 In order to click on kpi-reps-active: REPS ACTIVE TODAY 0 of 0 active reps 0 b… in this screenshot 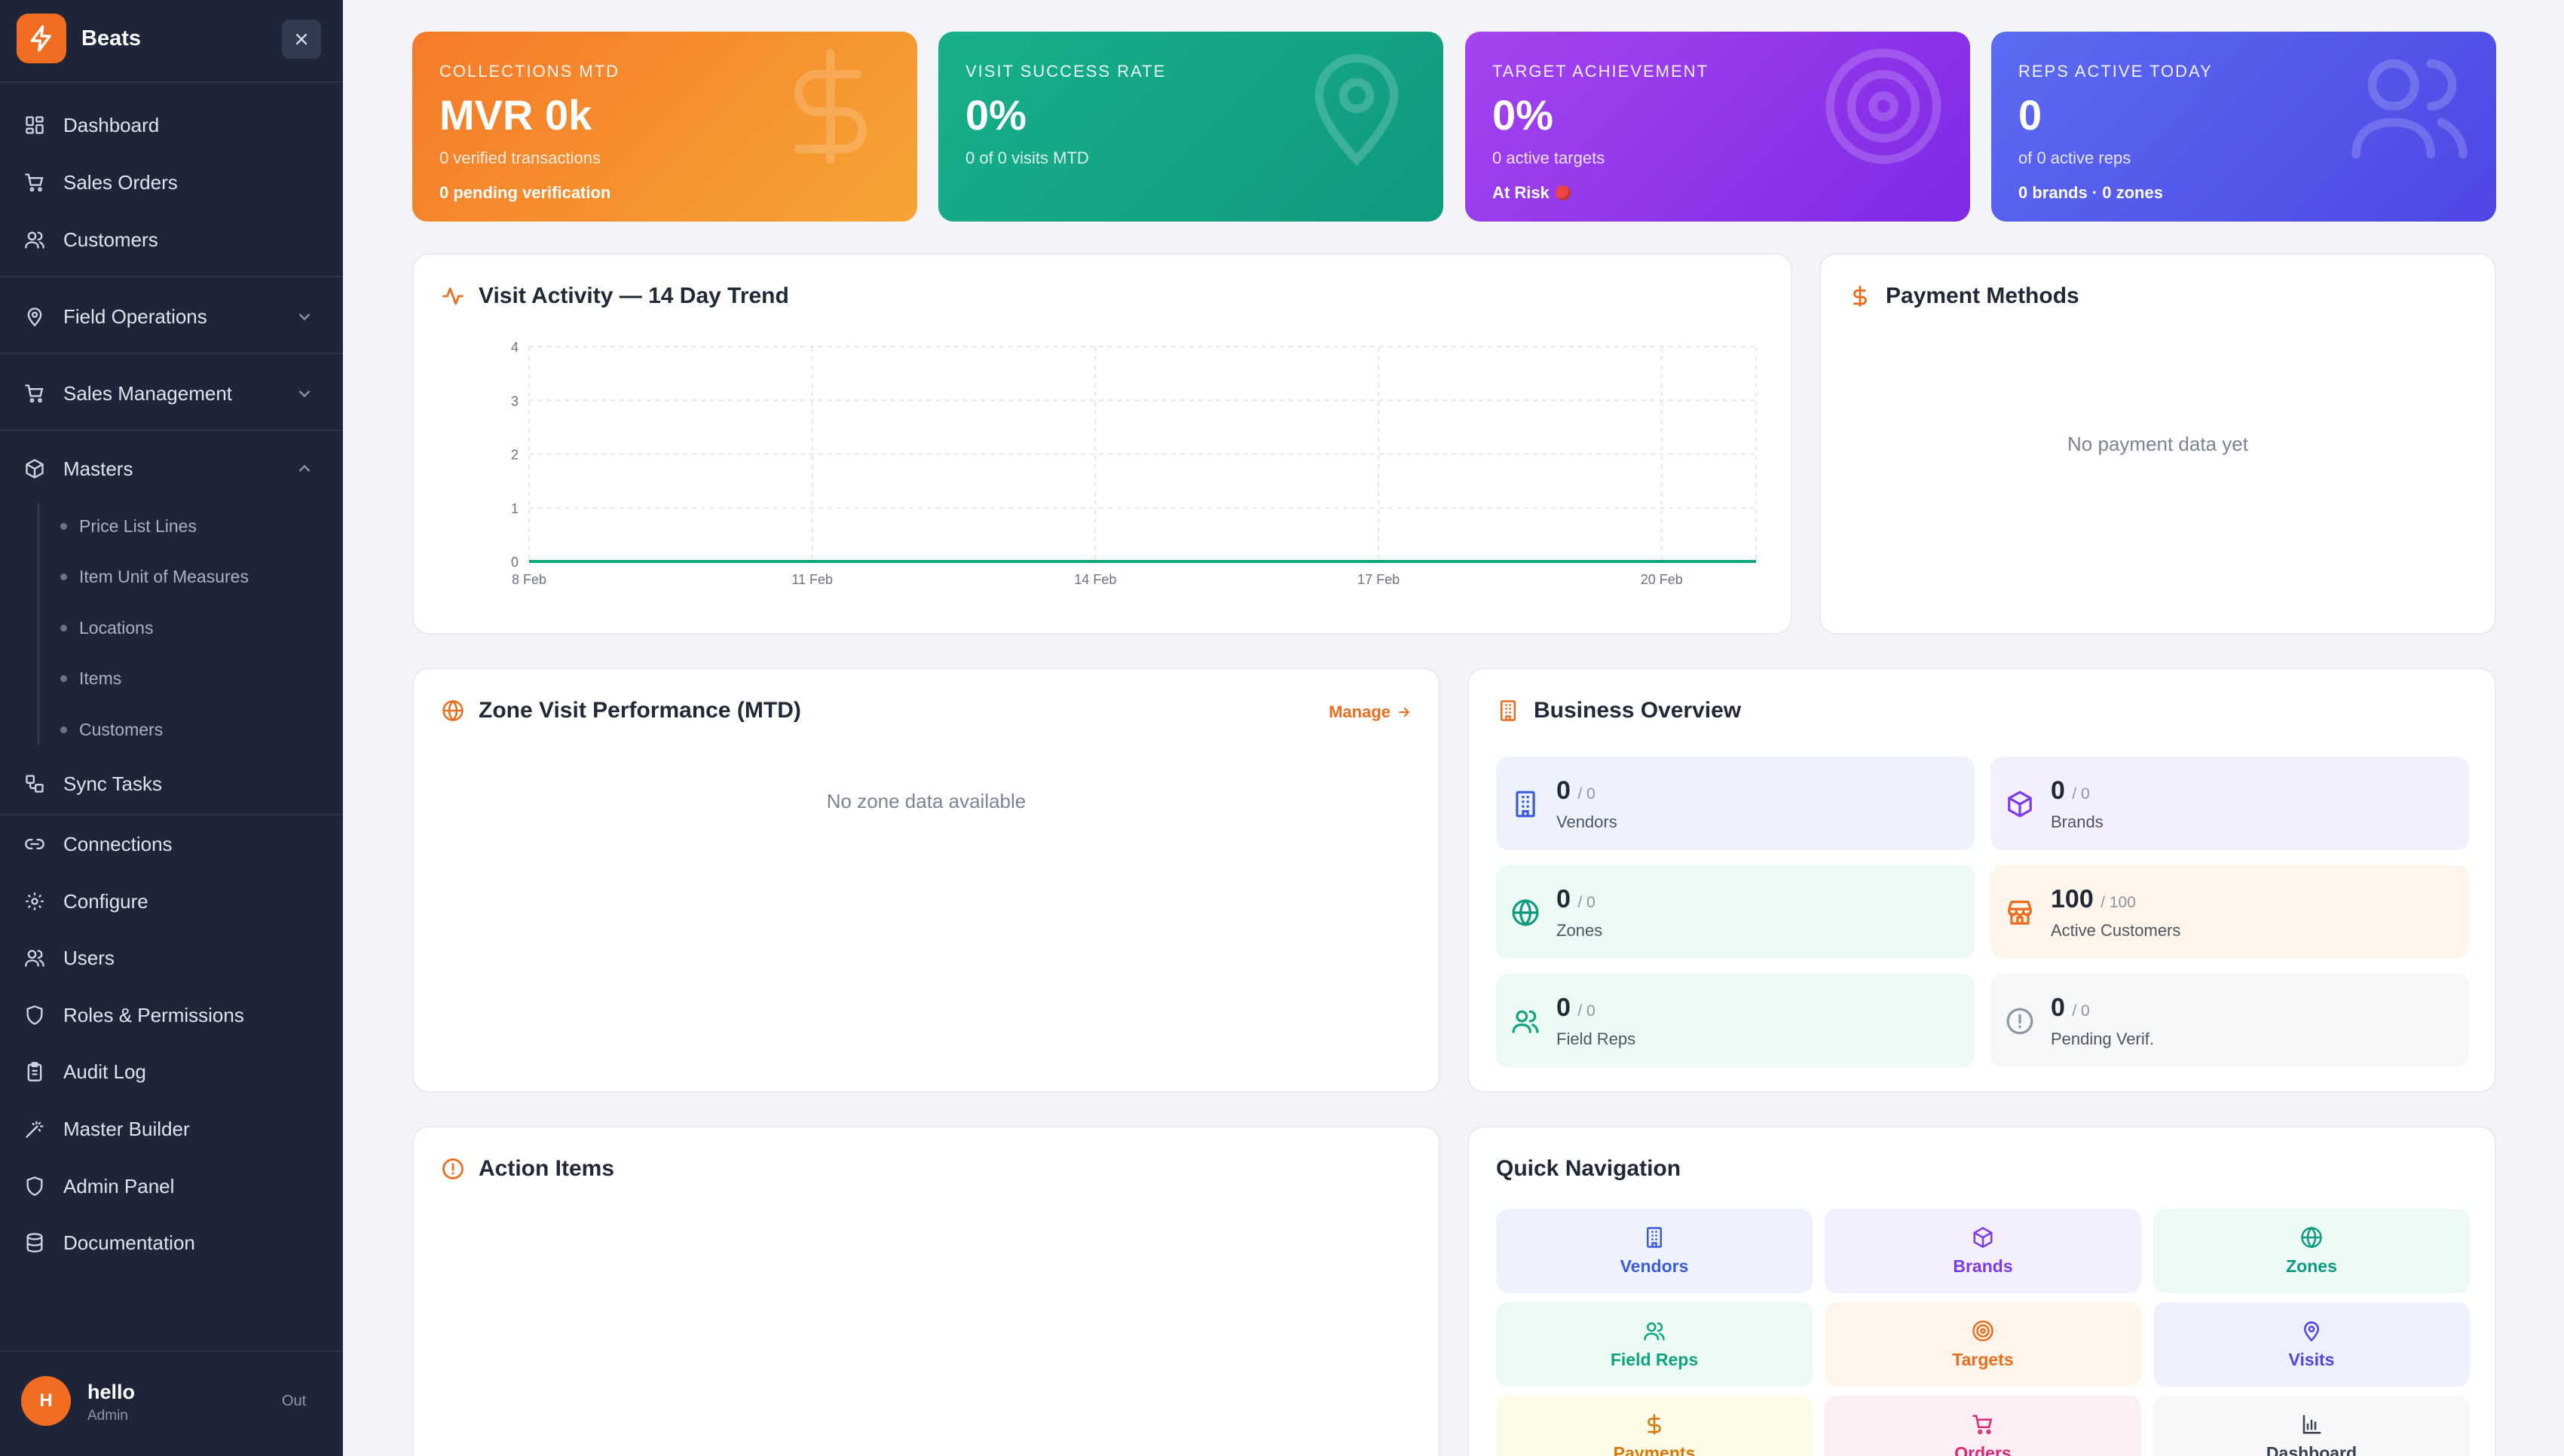, I will do `click(2243, 127)`.